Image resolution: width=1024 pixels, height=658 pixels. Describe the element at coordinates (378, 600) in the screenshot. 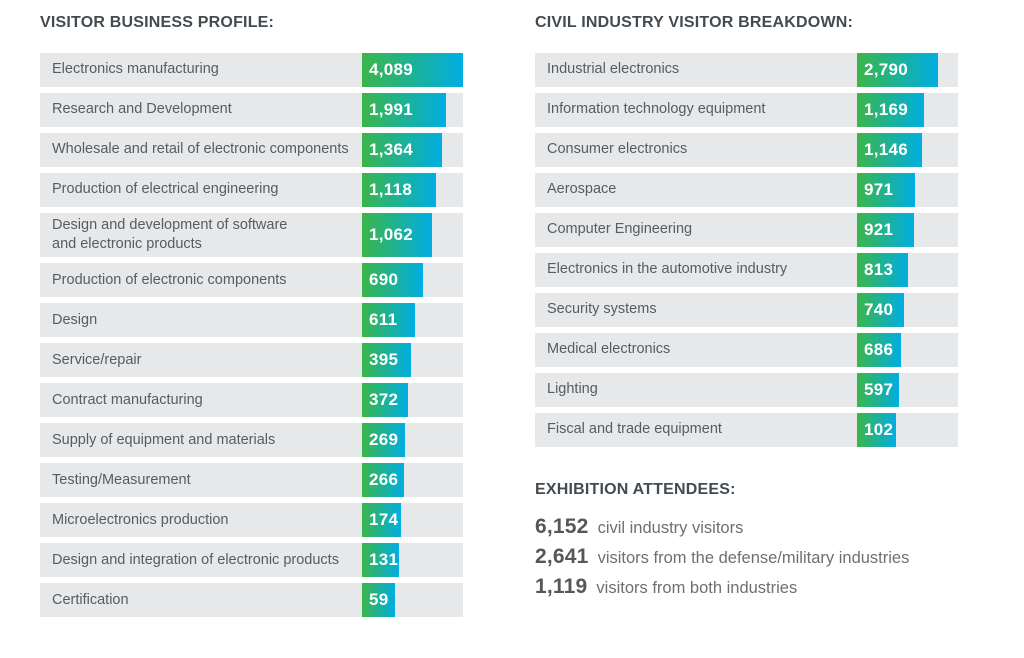

I see `row-value-bar: 59` at that location.